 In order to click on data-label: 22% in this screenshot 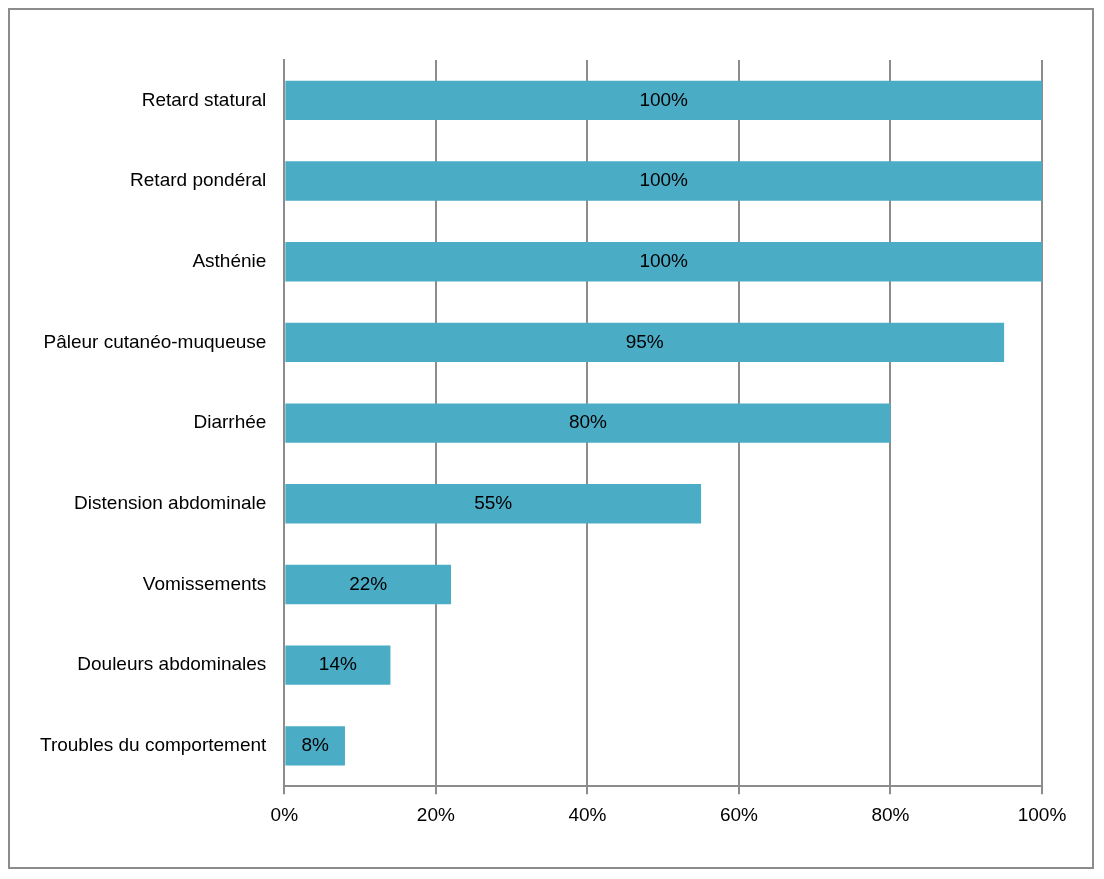, I will do `click(368, 583)`.